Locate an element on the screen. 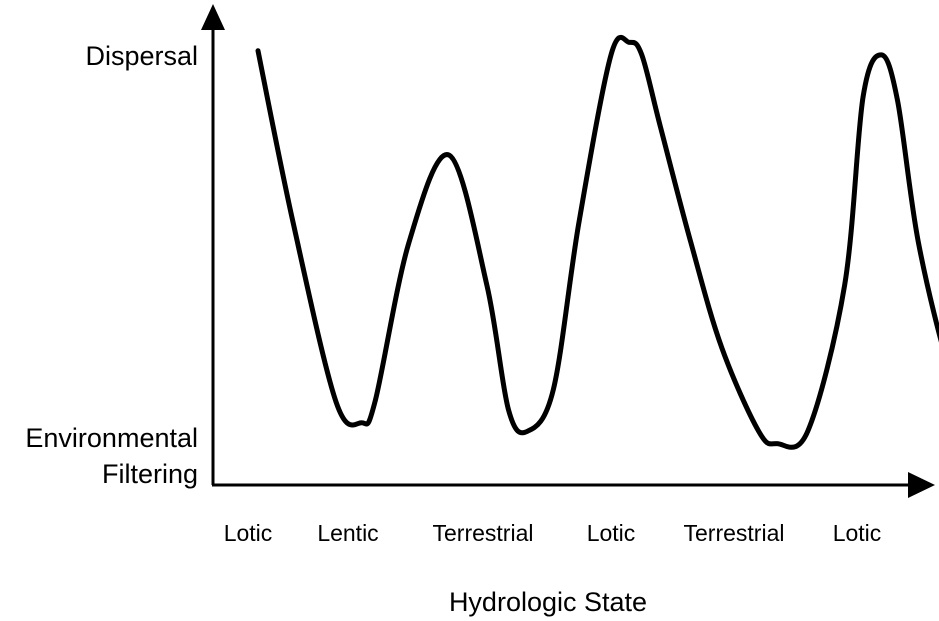 This screenshot has width=939, height=621. y-bottom-label-line2: Filtering is located at coordinates (150, 474).